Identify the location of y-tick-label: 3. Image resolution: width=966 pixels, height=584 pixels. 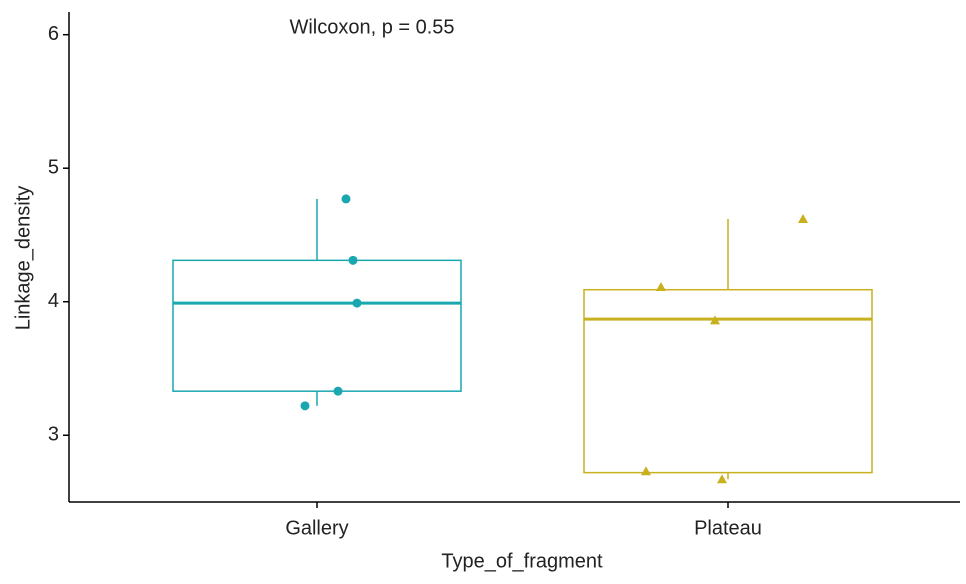
(53, 435).